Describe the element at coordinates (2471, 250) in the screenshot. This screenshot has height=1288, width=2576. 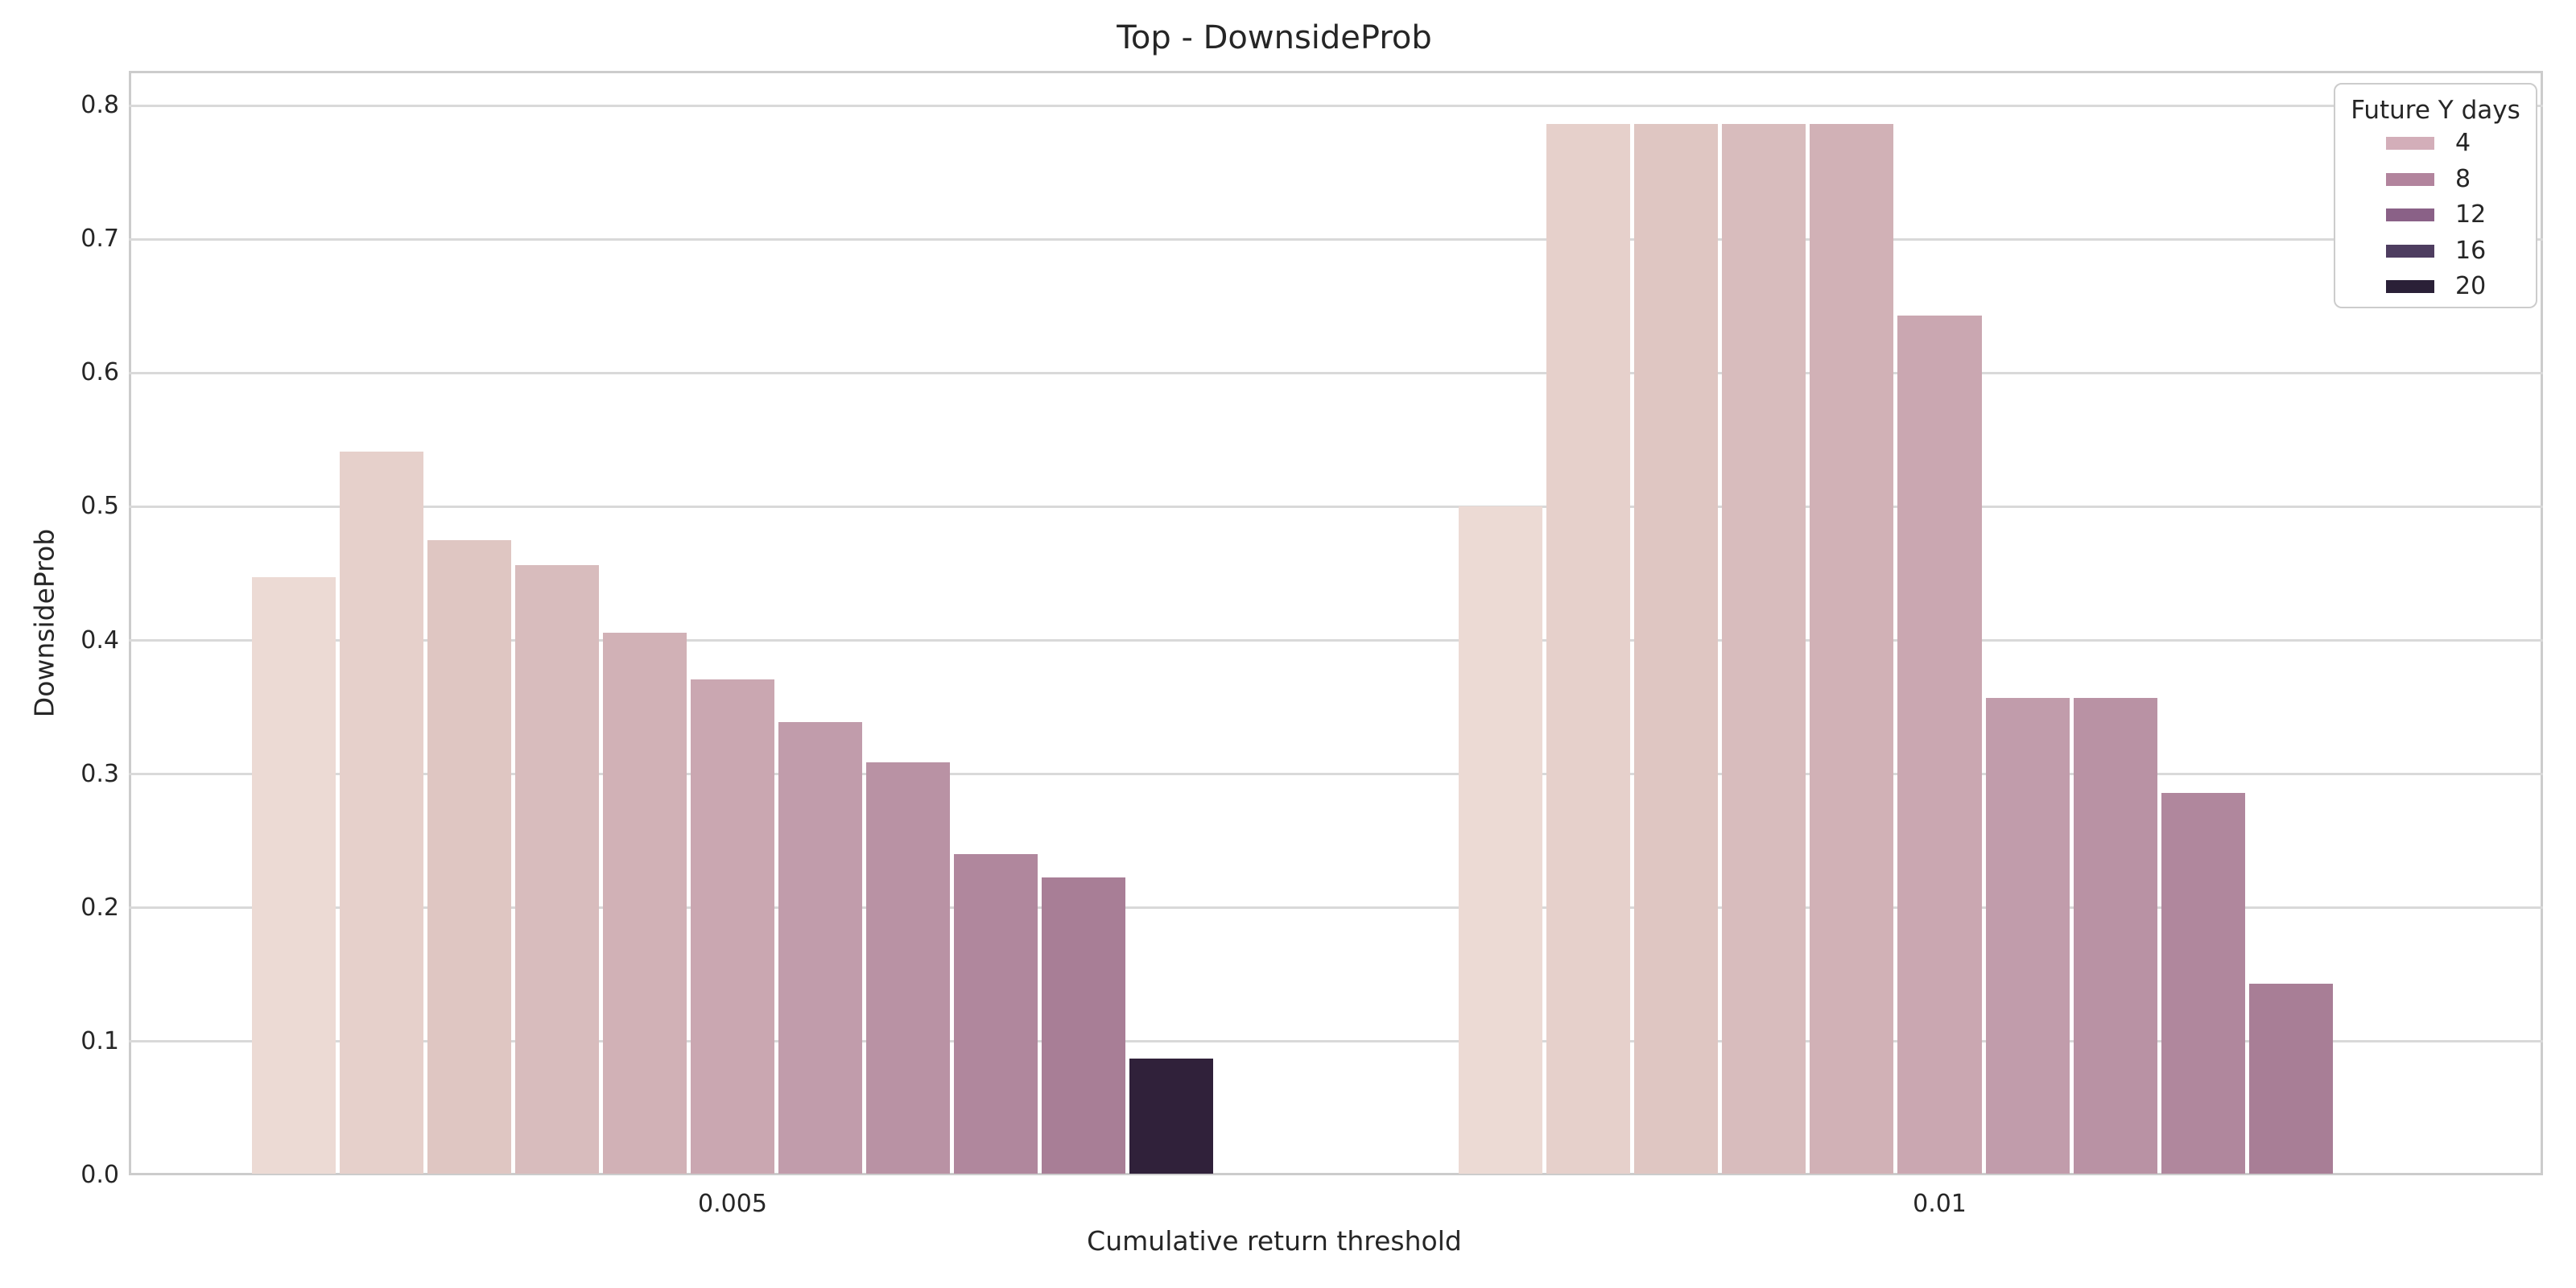
I see `legend-label: 16` at that location.